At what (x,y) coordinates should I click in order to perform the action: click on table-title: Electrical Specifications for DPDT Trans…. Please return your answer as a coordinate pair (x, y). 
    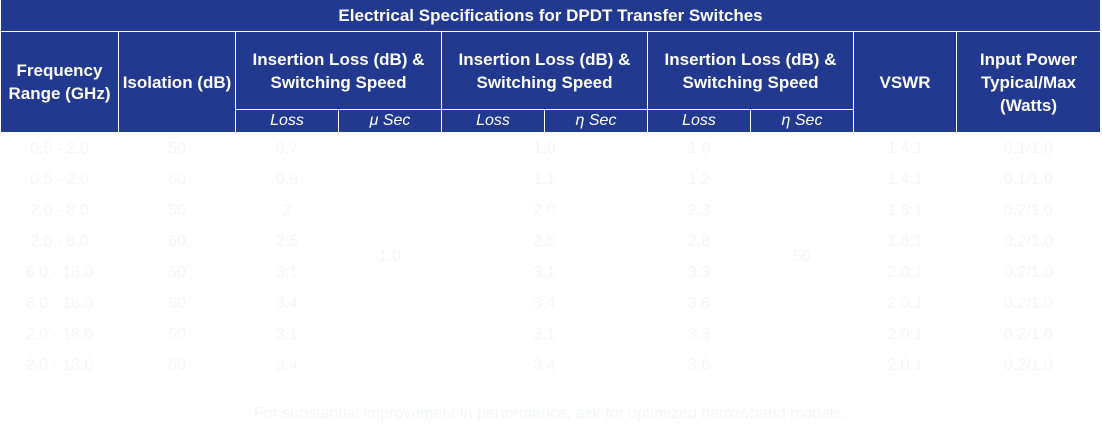
    Looking at the image, I should click on (551, 16).